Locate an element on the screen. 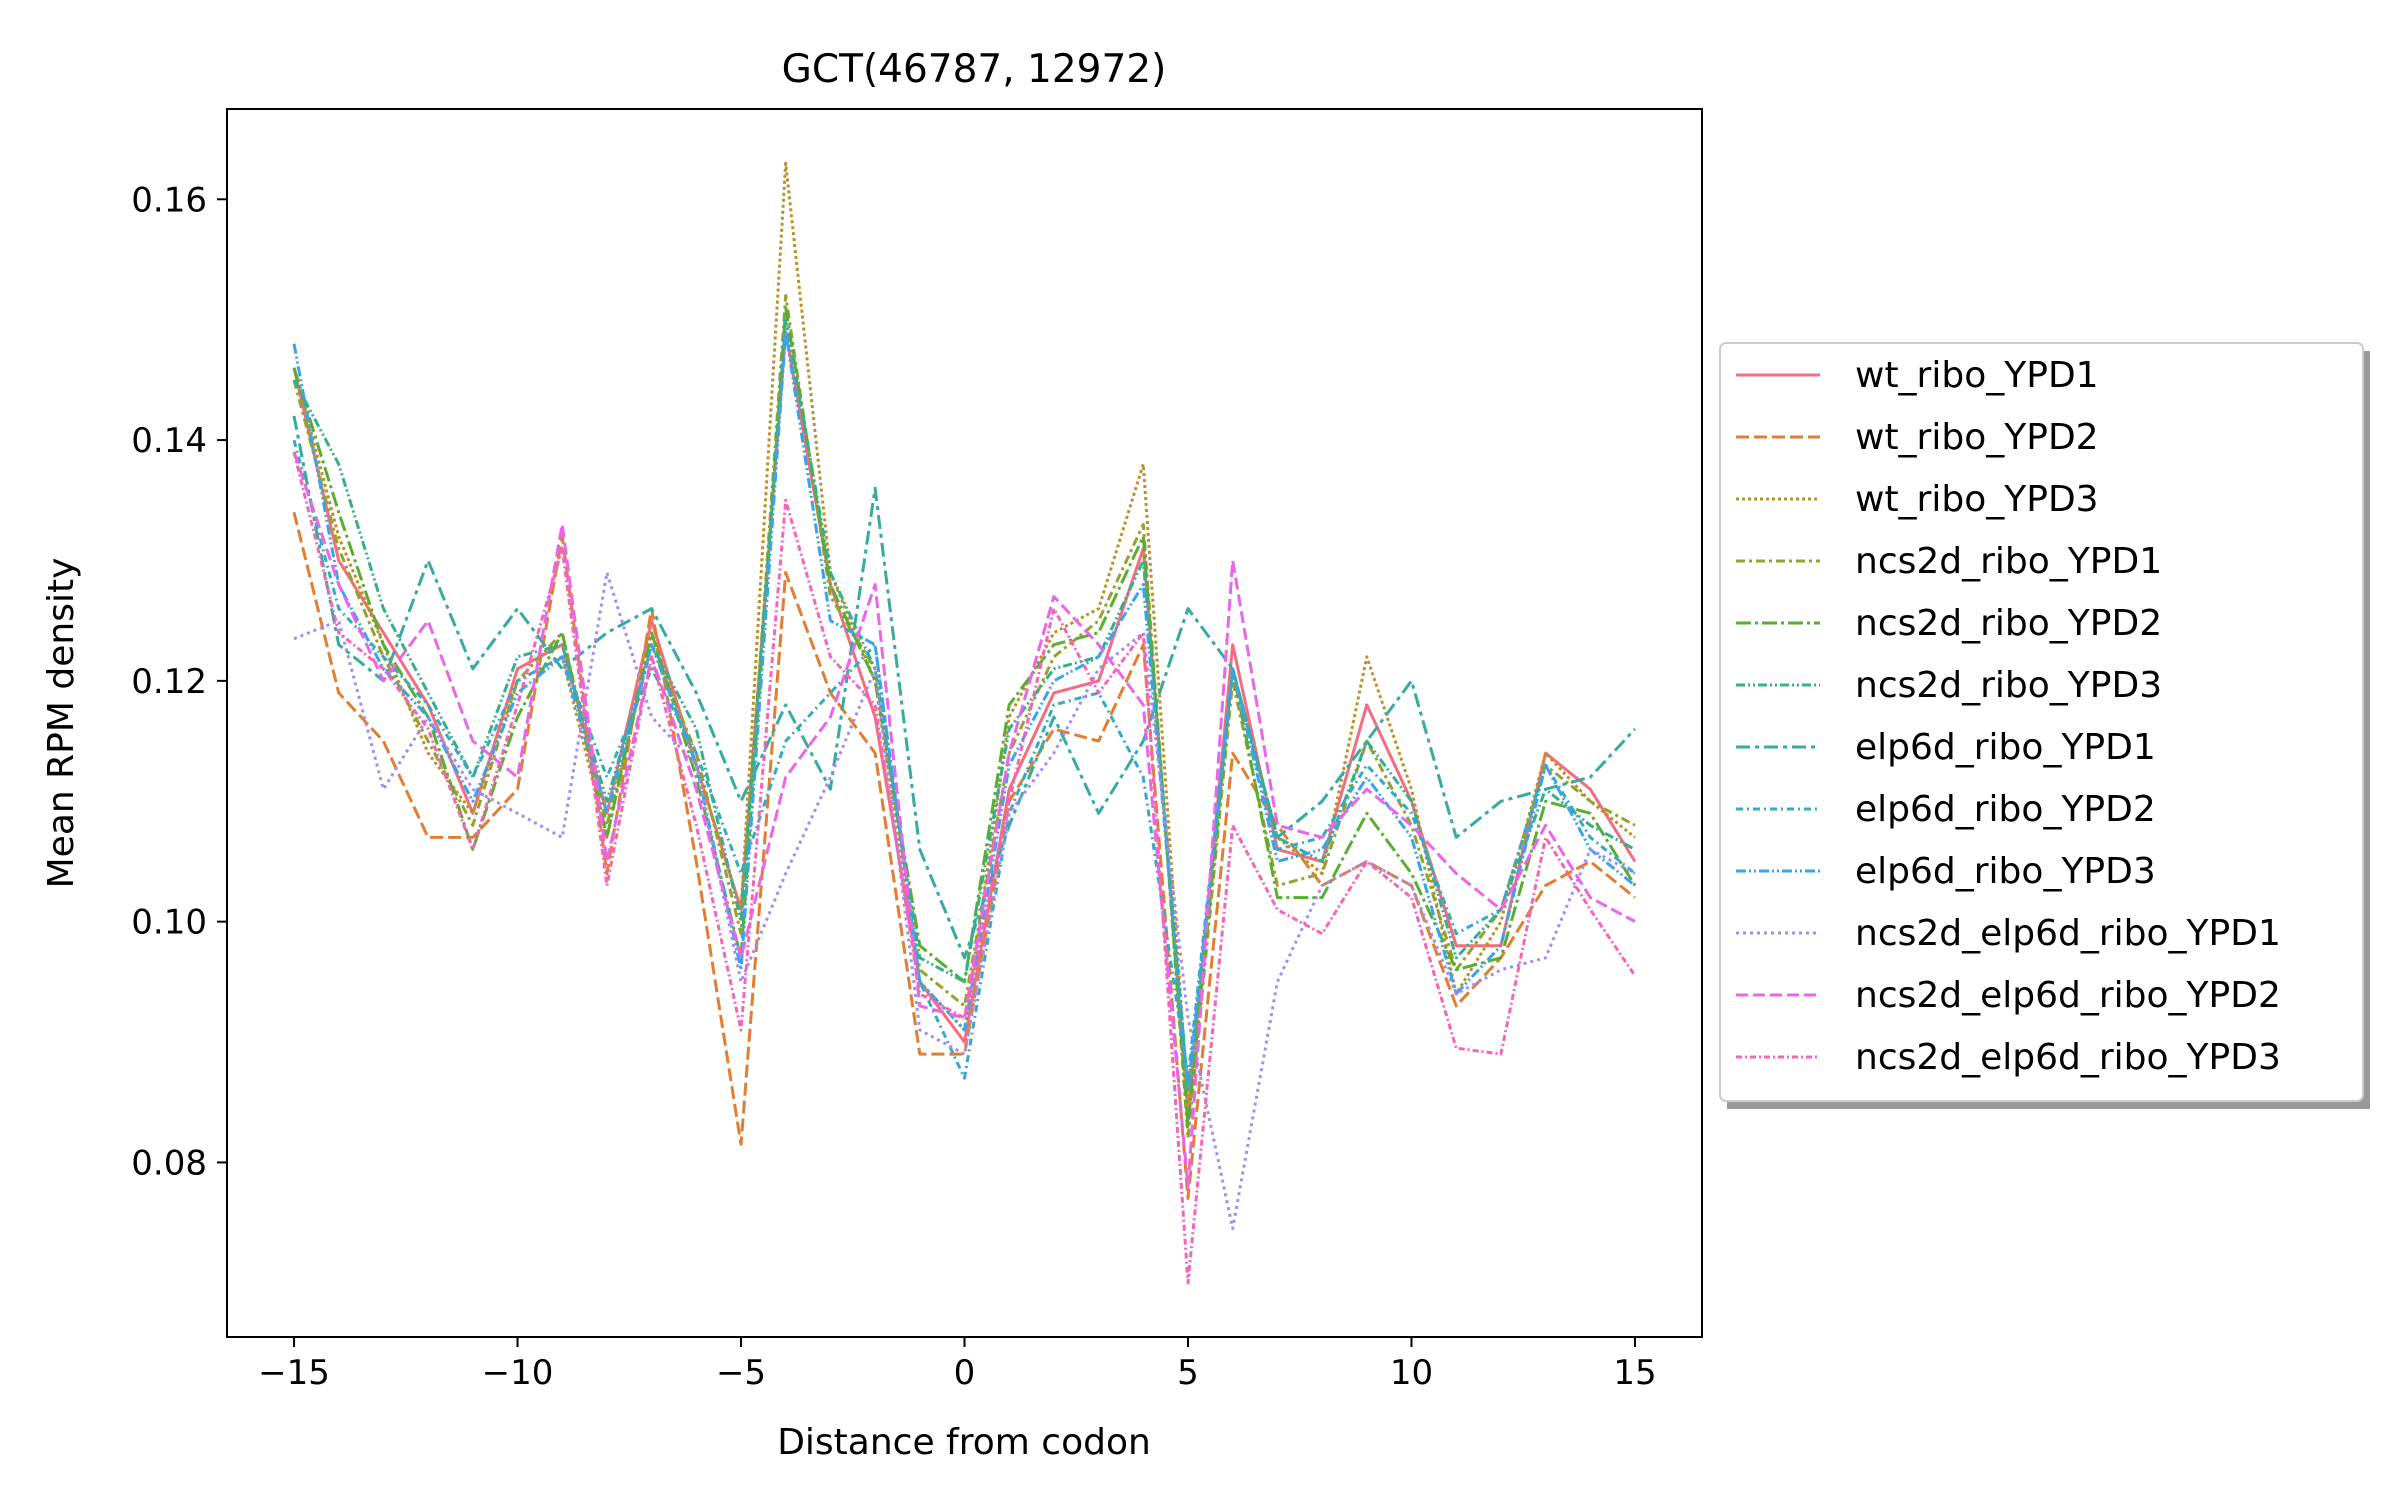  y-tick-label: 0.16 is located at coordinates (169, 200).